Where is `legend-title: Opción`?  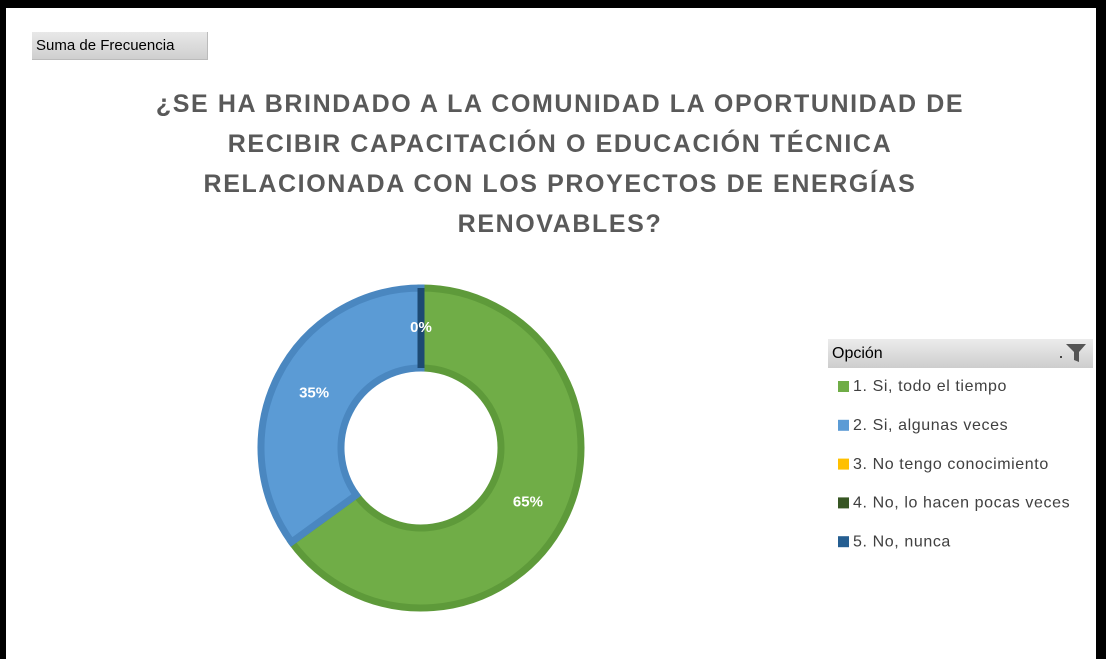 legend-title: Opción is located at coordinates (857, 353).